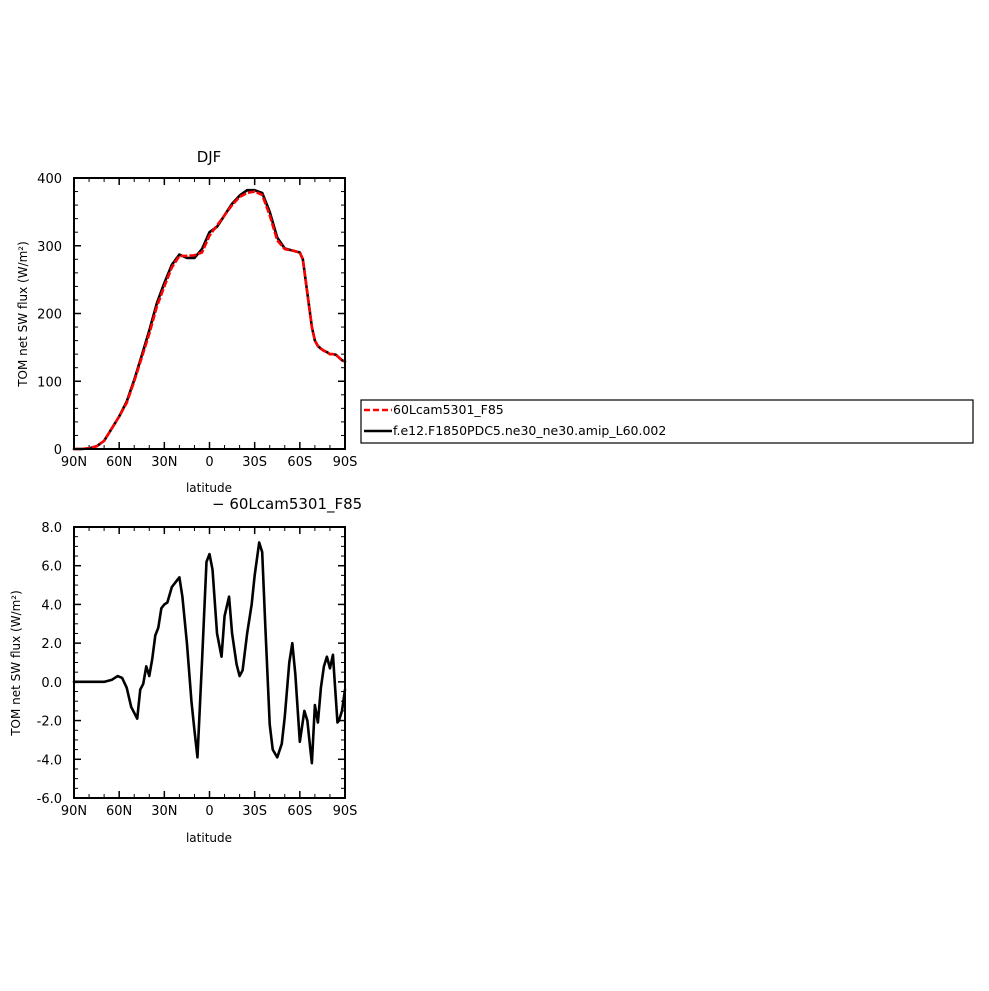  What do you see at coordinates (254, 462) in the screenshot?
I see `top-x-tick-label: 30S` at bounding box center [254, 462].